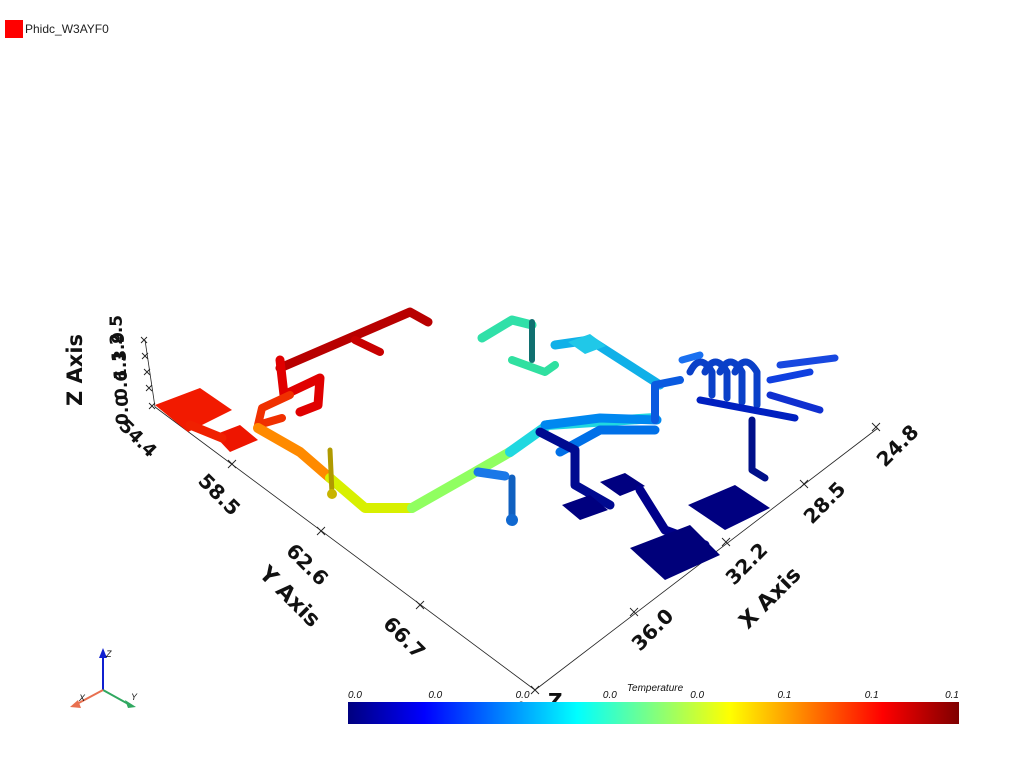 The height and width of the screenshot is (768, 1024). I want to click on z-tick-label-1: 0.0, so click(123, 410).